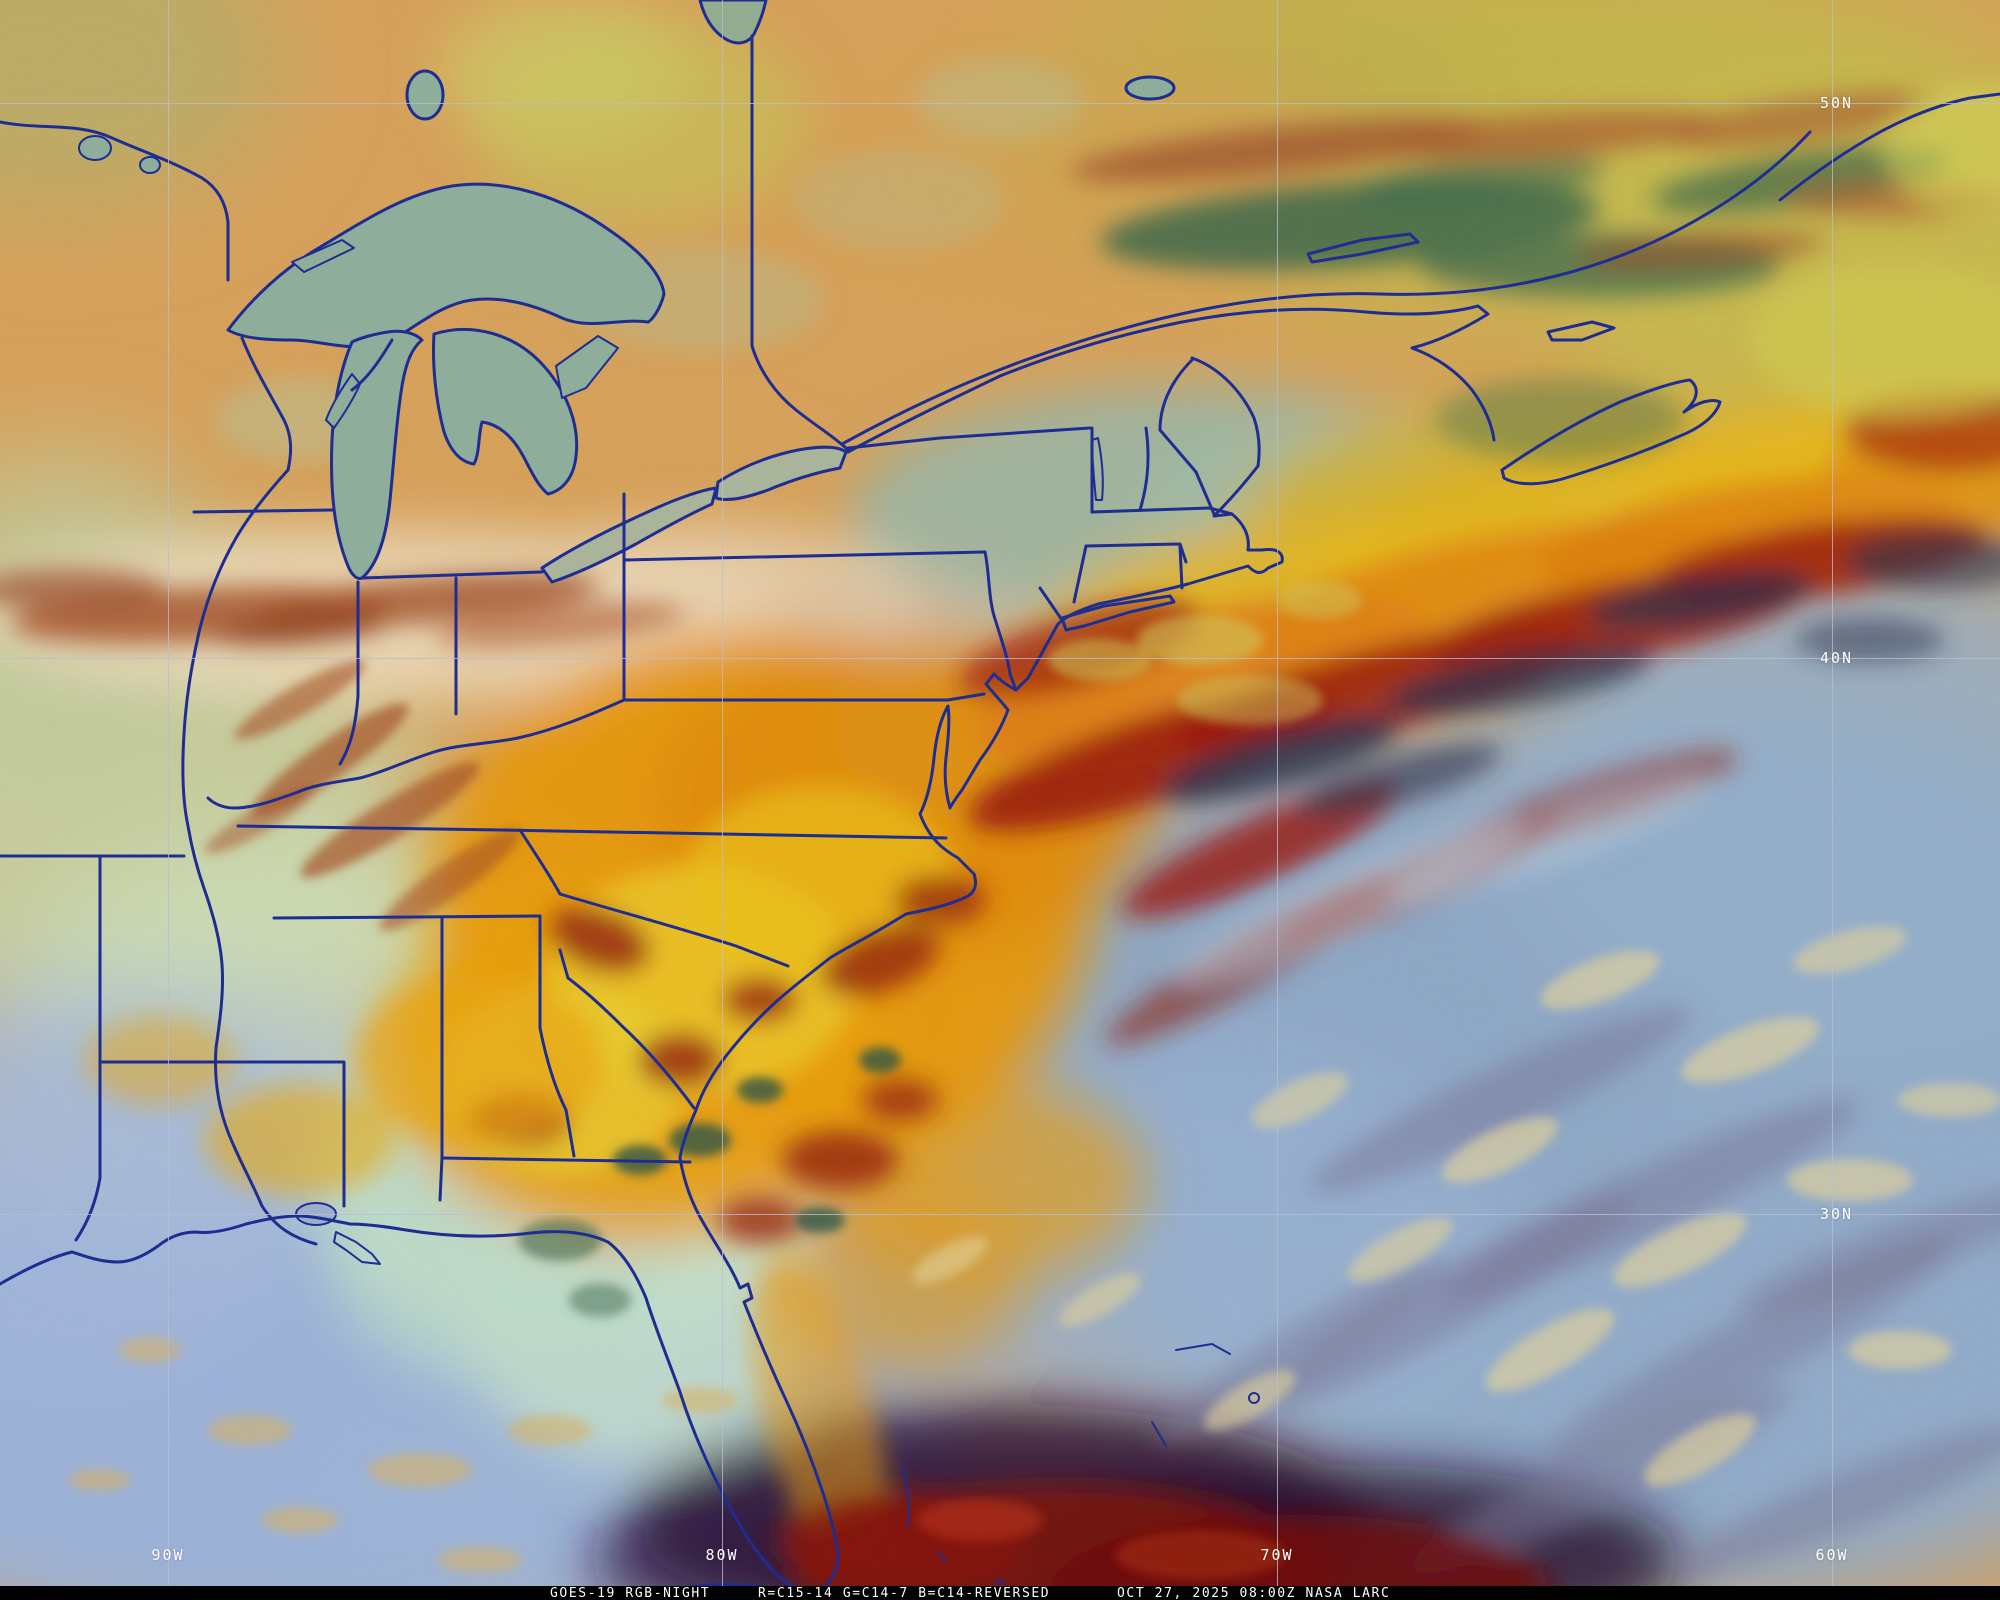 The image size is (2000, 1600). I want to click on grid-label-30n: 30N, so click(1837, 1214).